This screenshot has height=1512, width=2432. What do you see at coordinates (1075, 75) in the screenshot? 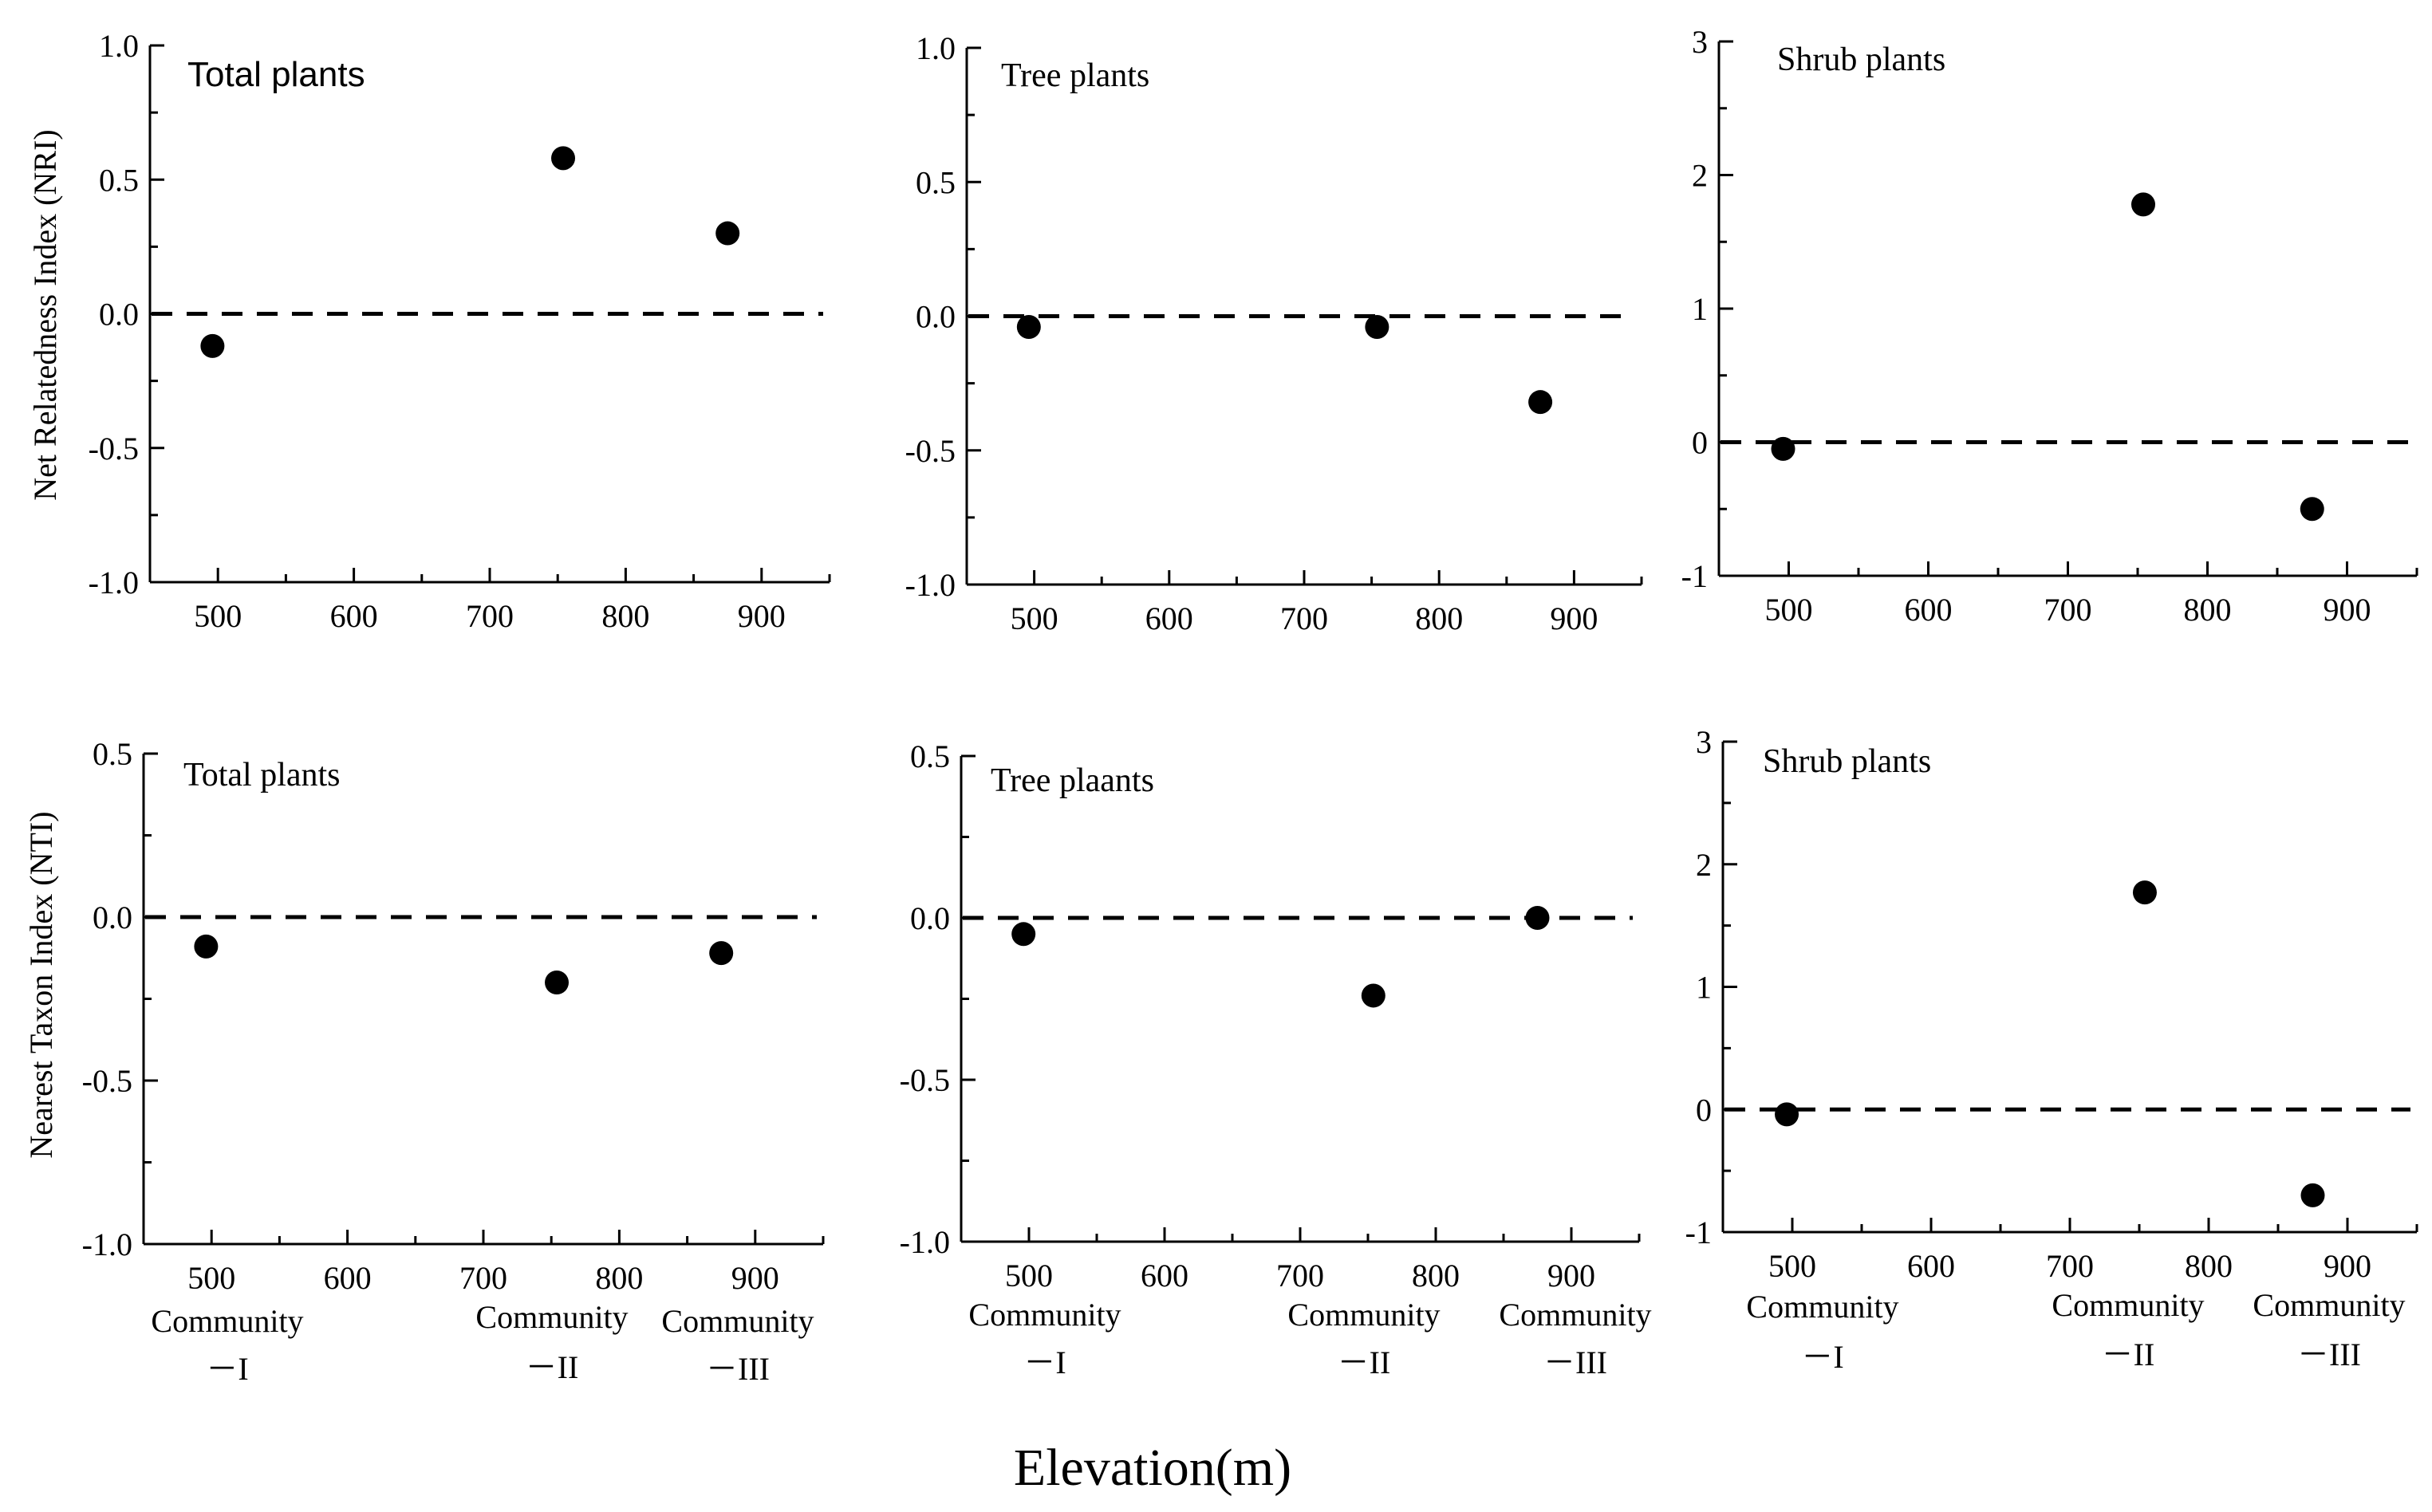
I see `panel-title: Tree plants` at bounding box center [1075, 75].